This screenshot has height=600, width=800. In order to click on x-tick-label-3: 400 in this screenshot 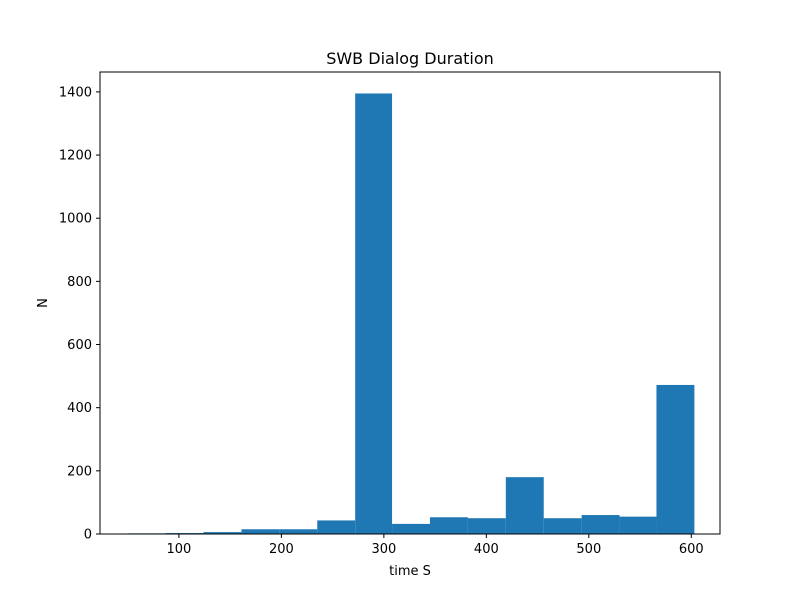, I will do `click(486, 549)`.